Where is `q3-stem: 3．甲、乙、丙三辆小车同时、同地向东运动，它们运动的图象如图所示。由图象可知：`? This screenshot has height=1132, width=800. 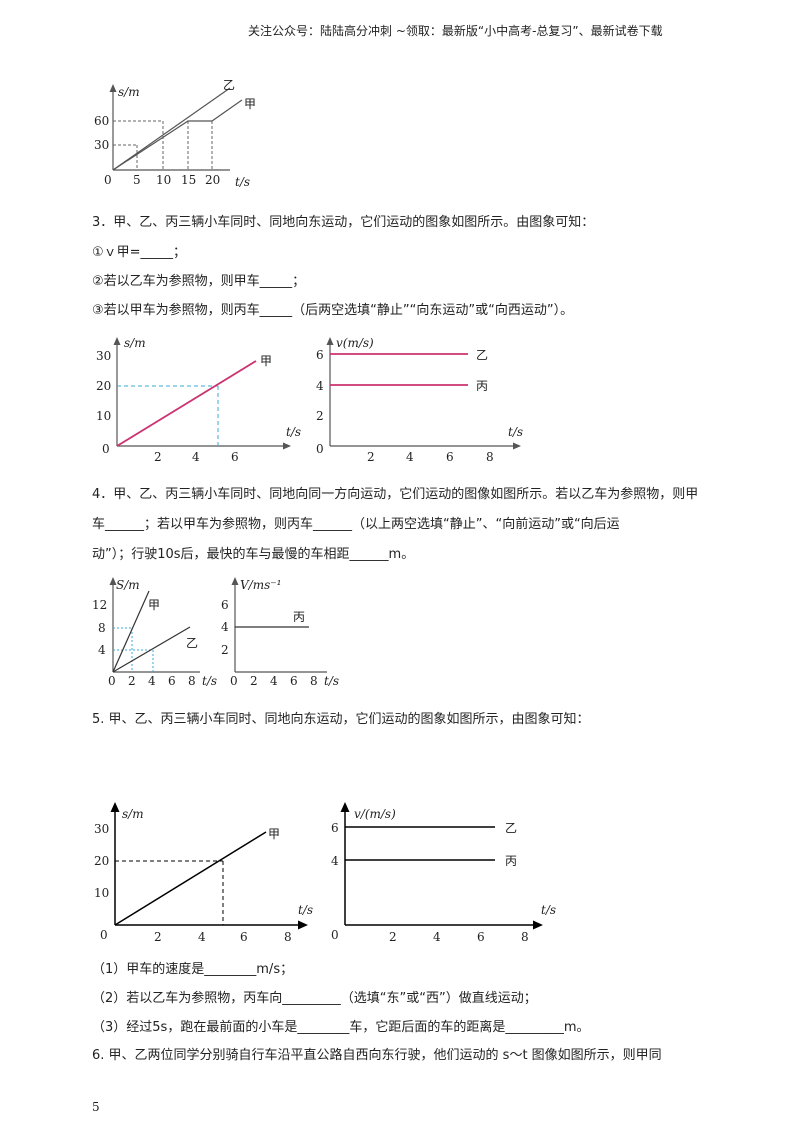
q3-stem: 3．甲、乙、丙三辆小车同时、同地向东运动，它们运动的图象如图所示。由图象可知： is located at coordinates (343, 222).